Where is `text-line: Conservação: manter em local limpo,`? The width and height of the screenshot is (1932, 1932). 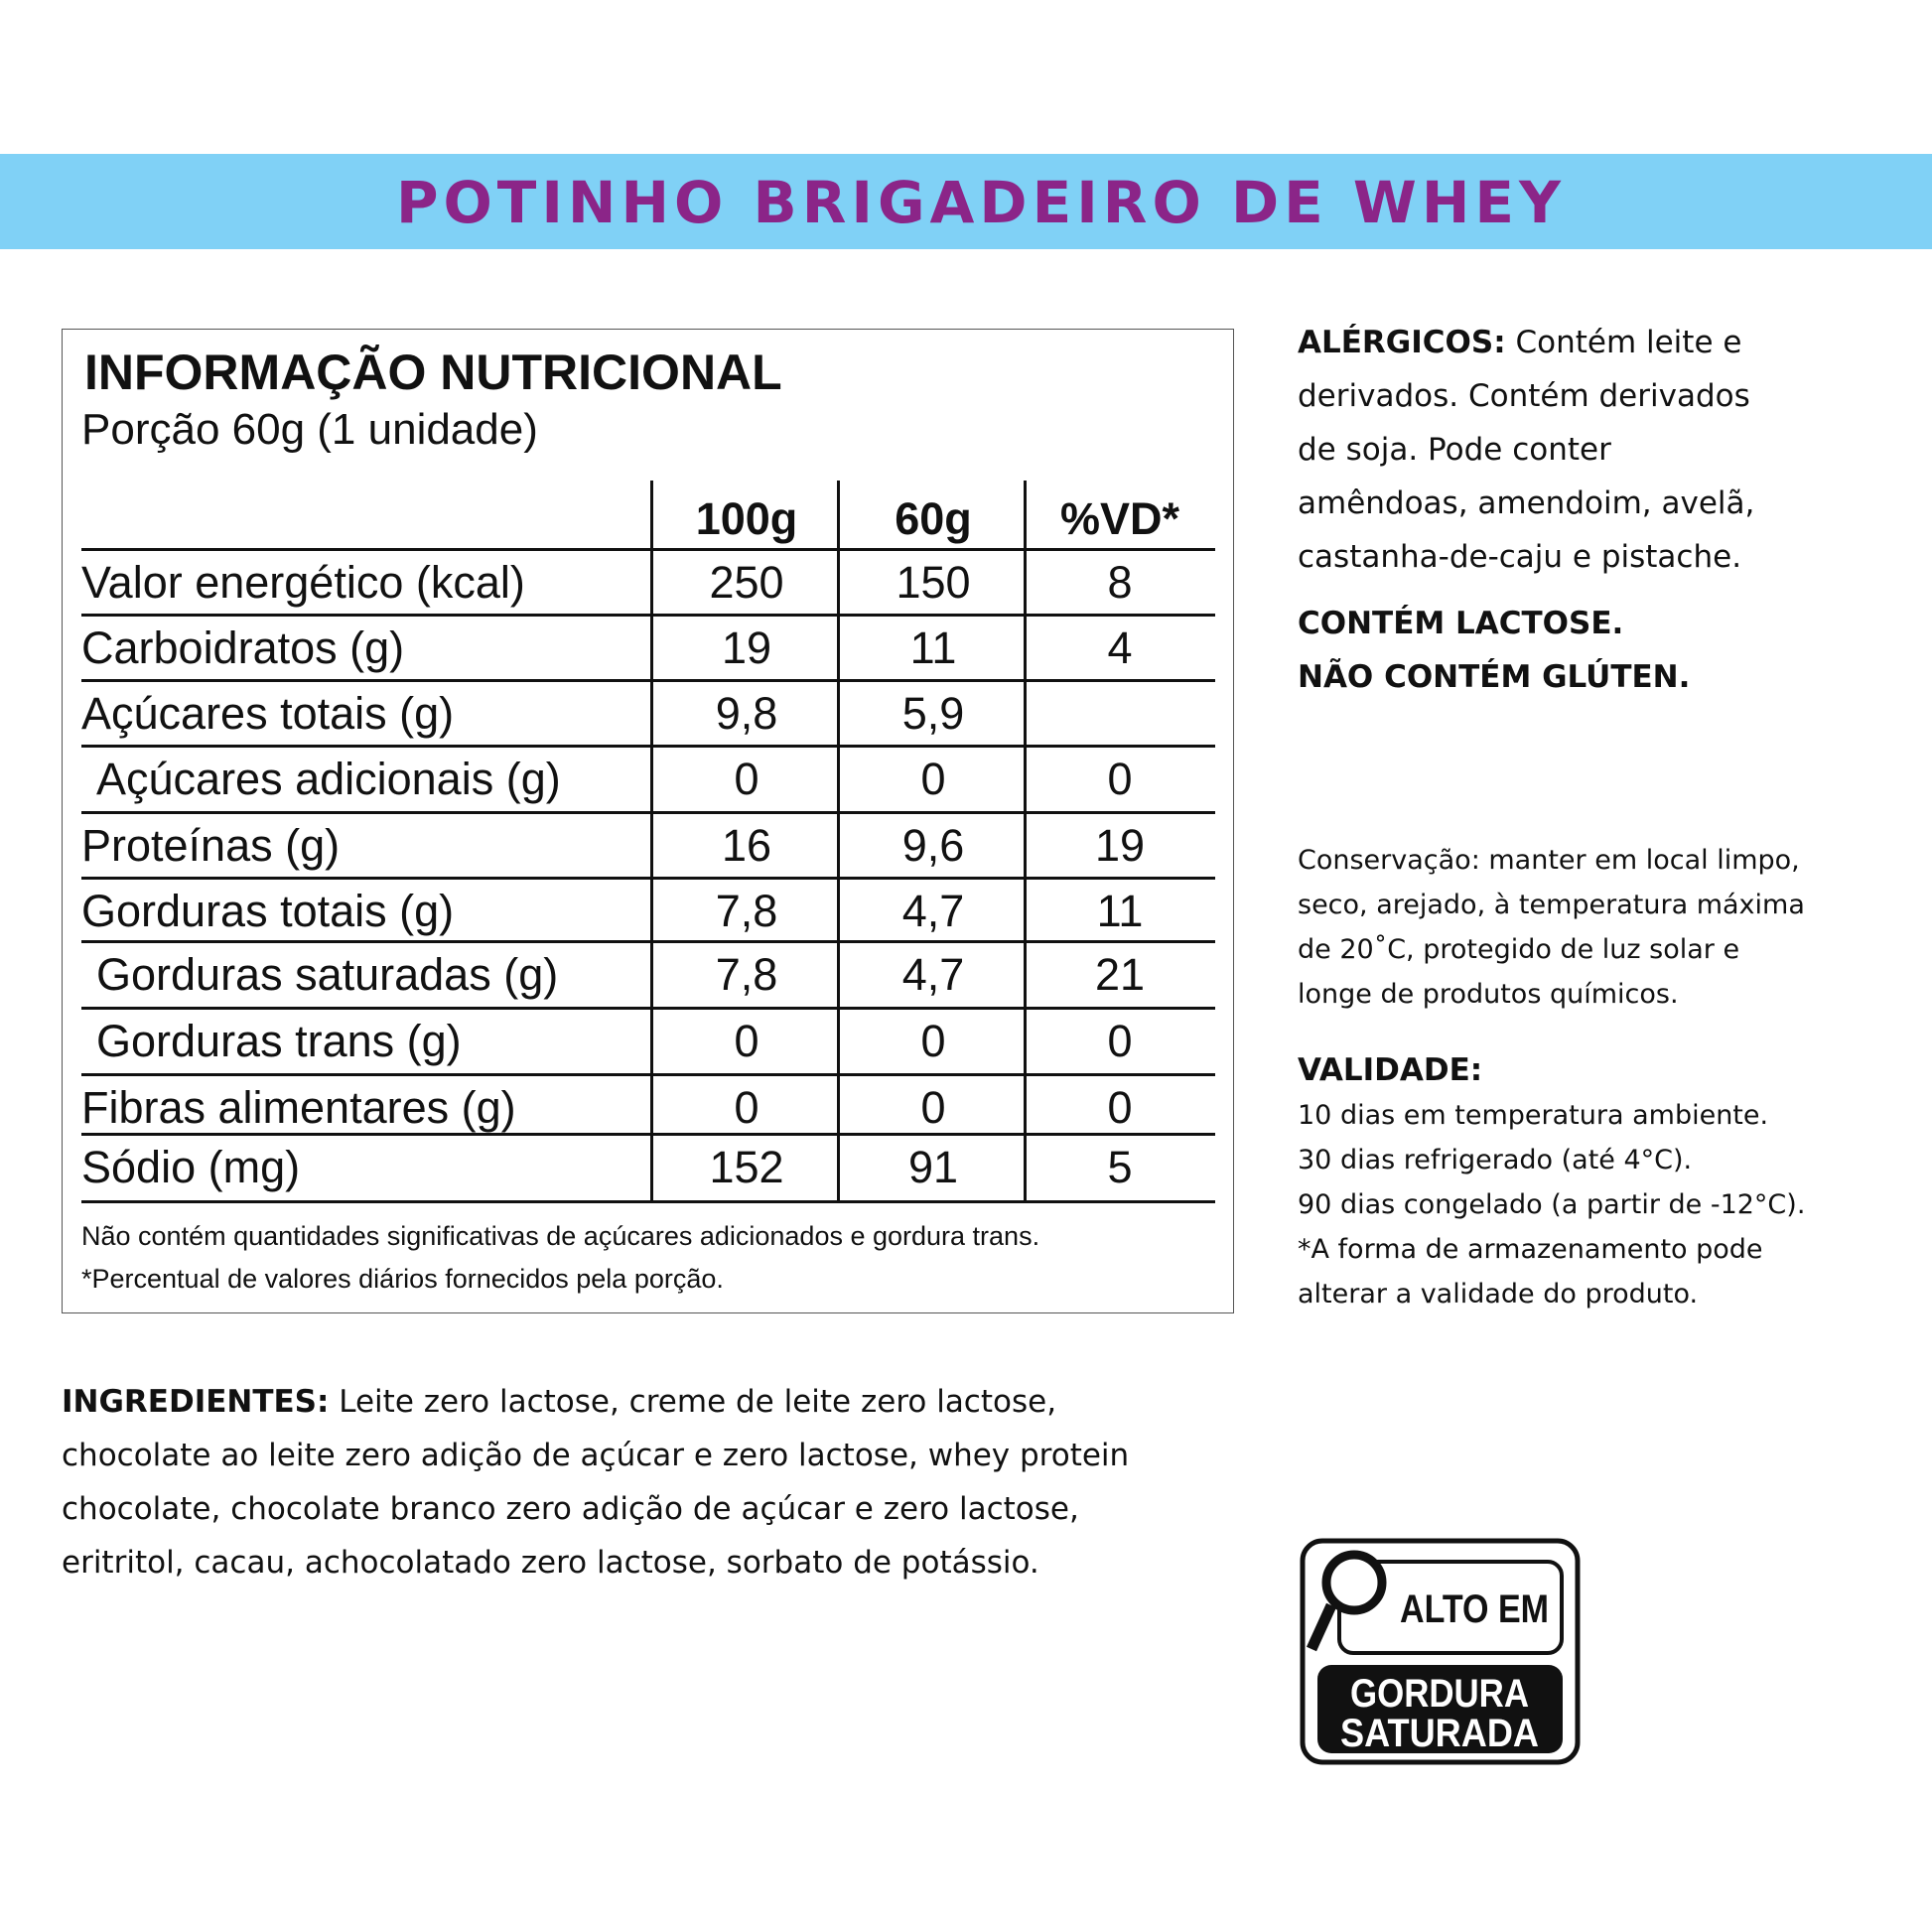 text-line: Conservação: manter em local limpo, is located at coordinates (1549, 861).